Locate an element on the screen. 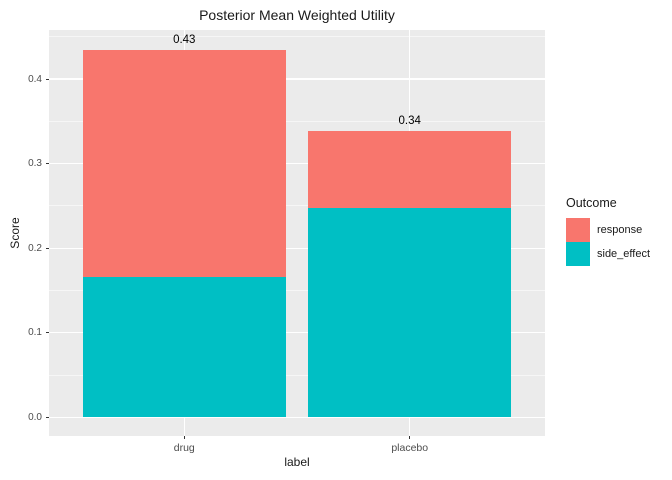 This screenshot has width=672, height=480. bar-placebo-side_effect is located at coordinates (410, 312).